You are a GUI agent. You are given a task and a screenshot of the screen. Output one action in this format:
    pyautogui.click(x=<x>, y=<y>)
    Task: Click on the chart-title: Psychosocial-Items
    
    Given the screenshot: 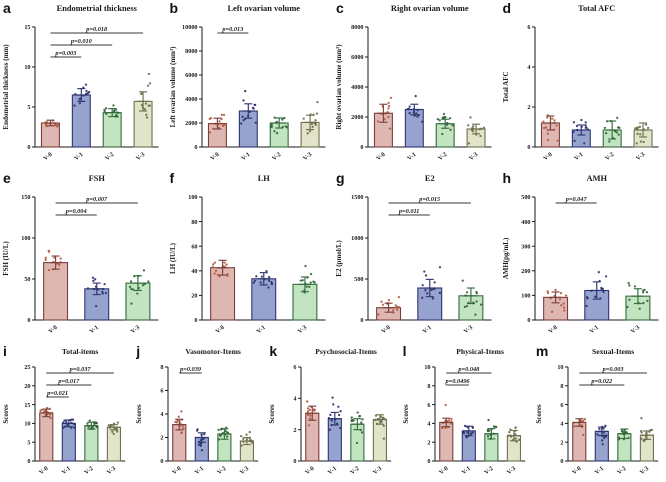 What is the action you would take?
    pyautogui.click(x=347, y=351)
    